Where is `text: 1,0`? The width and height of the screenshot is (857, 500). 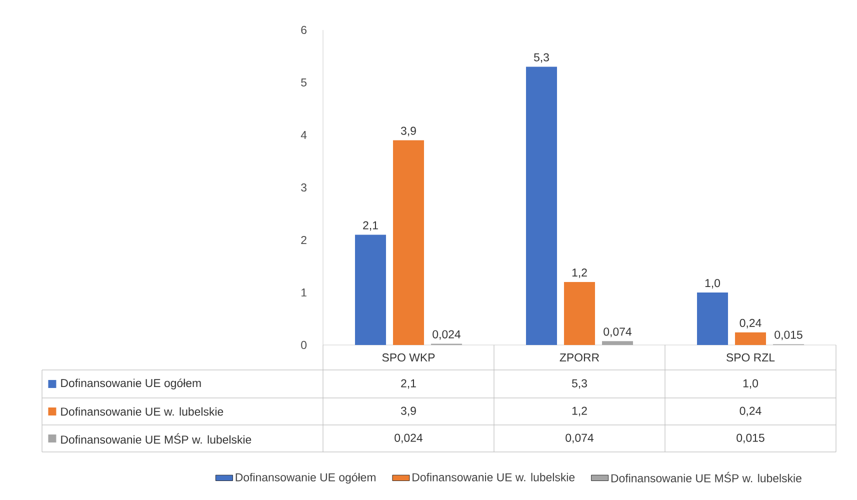 text: 1,0 is located at coordinates (712, 283).